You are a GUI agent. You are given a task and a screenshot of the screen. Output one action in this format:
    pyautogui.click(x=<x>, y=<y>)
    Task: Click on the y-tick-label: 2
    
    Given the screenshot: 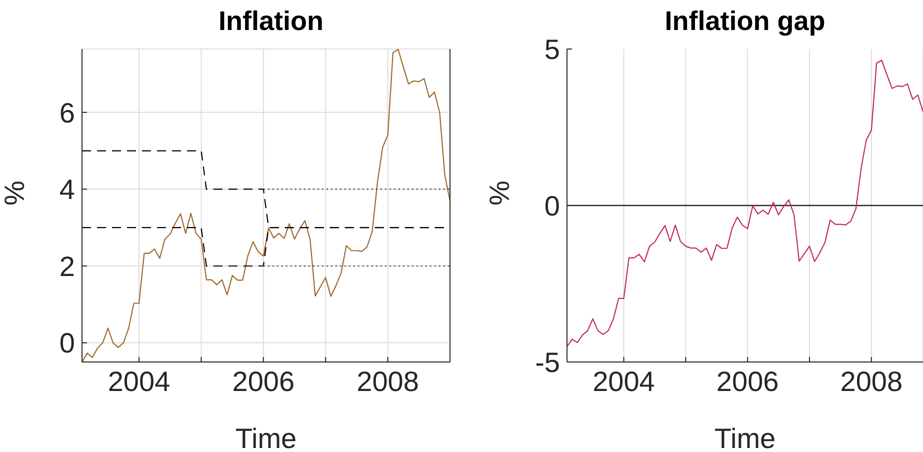 What is the action you would take?
    pyautogui.click(x=67, y=266)
    